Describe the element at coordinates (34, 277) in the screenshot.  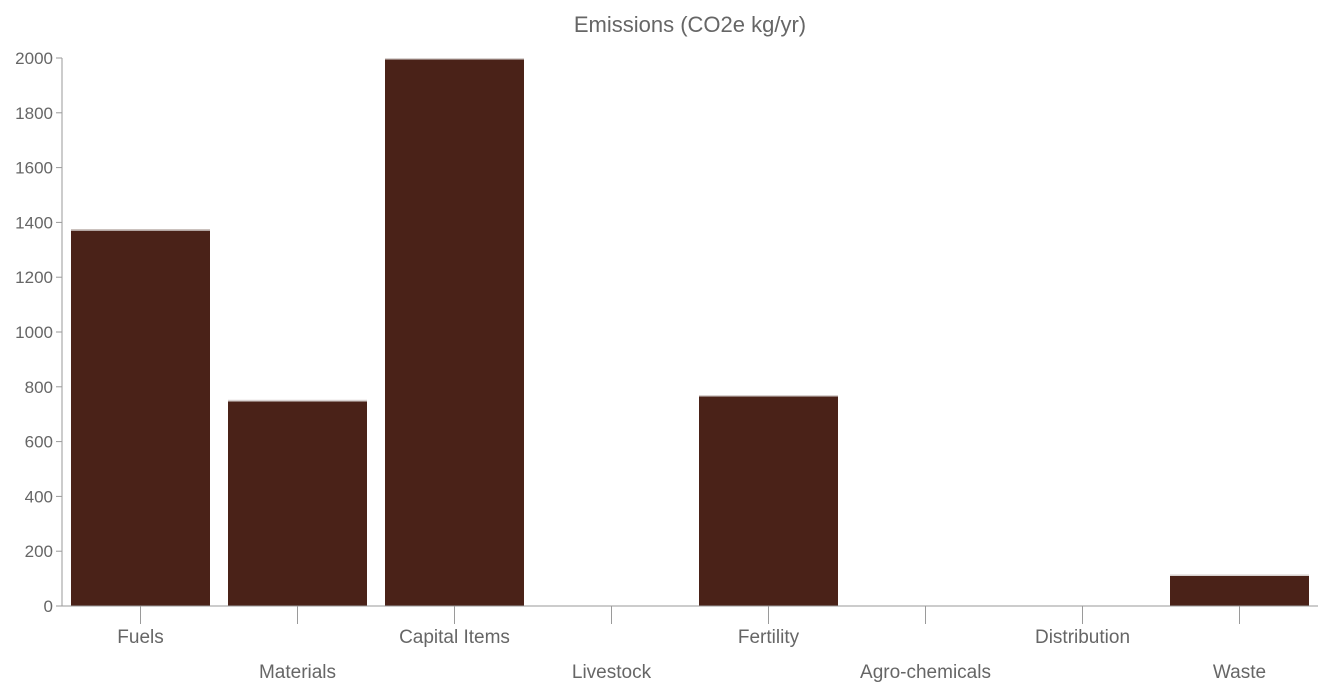
I see `y-tick-label: 1200` at that location.